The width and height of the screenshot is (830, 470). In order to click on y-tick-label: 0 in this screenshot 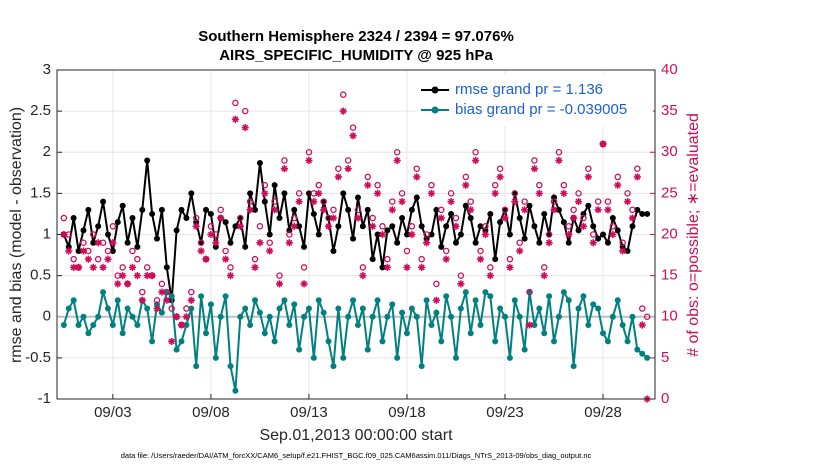, I will do `click(47, 316)`.